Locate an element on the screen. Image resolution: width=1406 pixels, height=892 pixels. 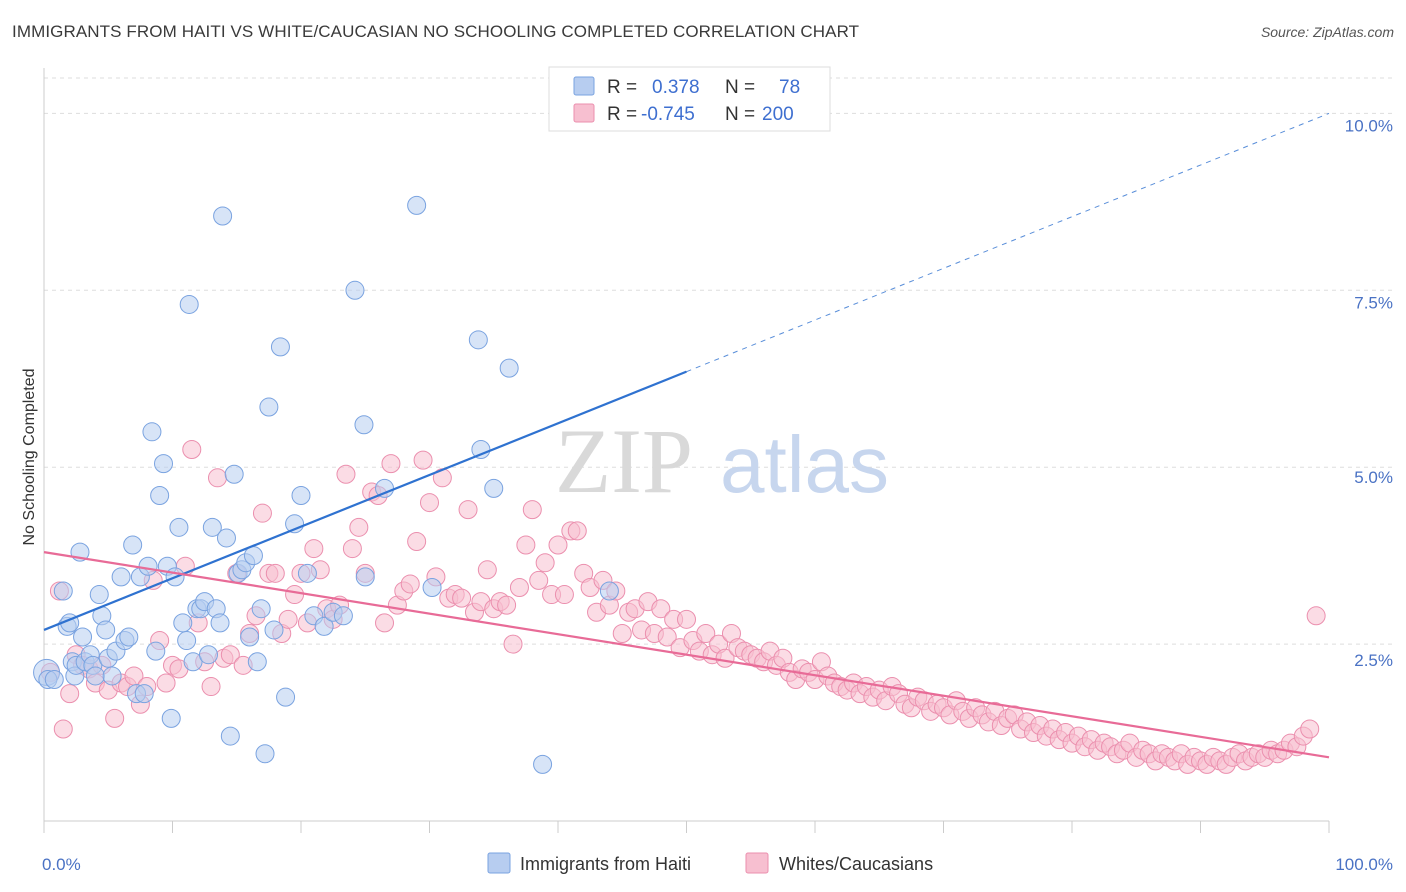
source-label: Source: ZipAtlas.com is located at coordinates (1327, 32).